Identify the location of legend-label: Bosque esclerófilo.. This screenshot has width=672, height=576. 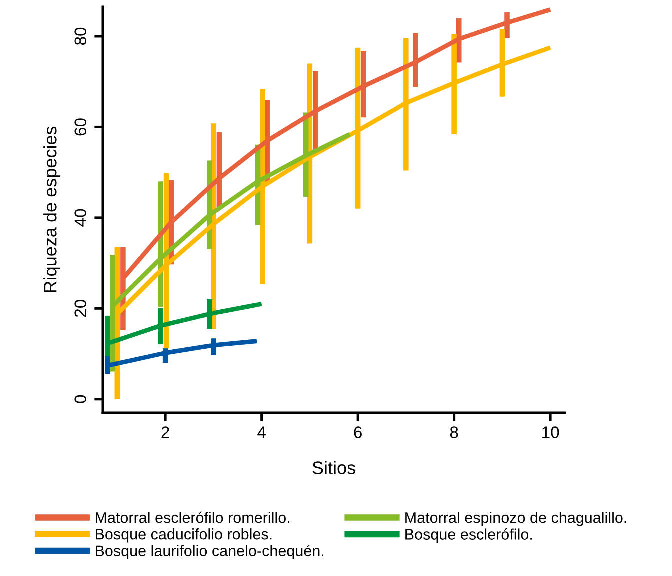
(469, 535).